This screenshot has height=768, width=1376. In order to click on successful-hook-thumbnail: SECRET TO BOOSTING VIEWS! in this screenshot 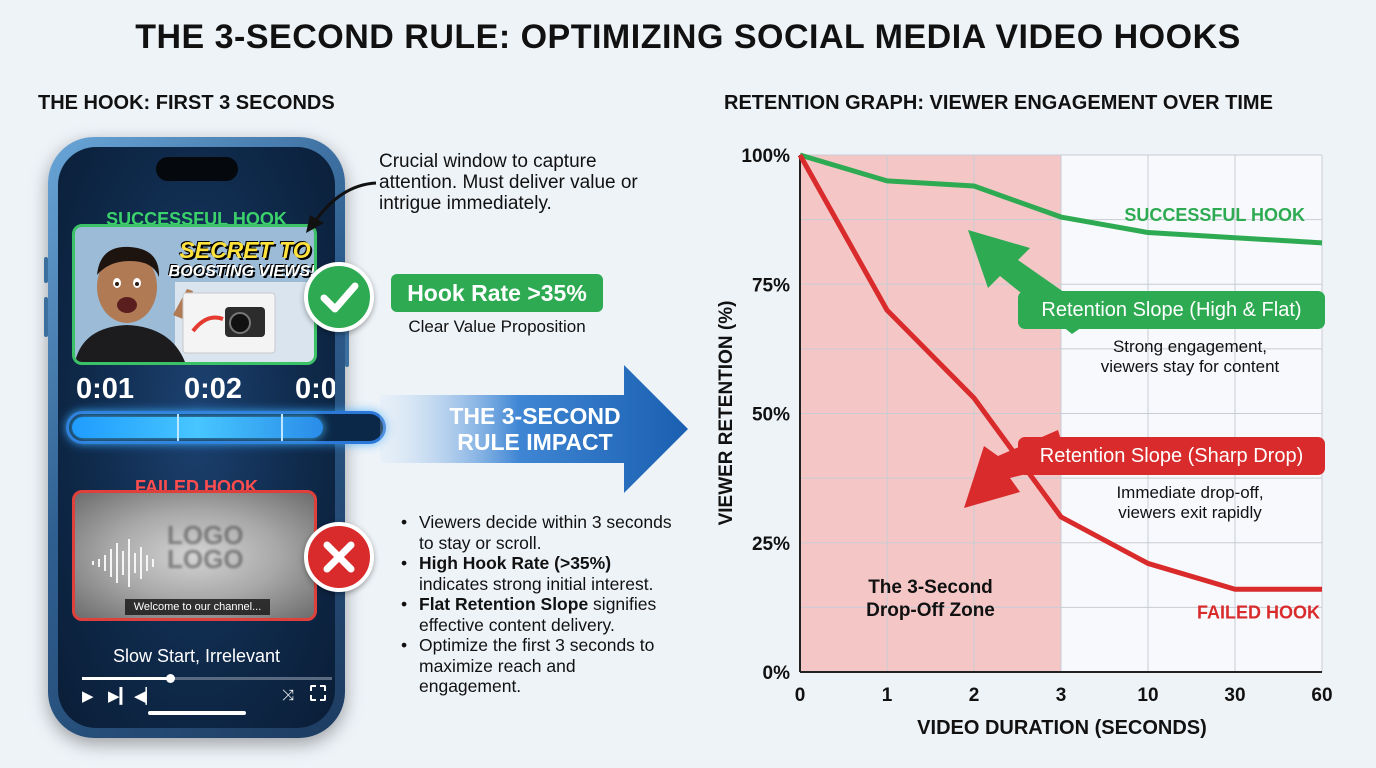, I will do `click(194, 294)`.